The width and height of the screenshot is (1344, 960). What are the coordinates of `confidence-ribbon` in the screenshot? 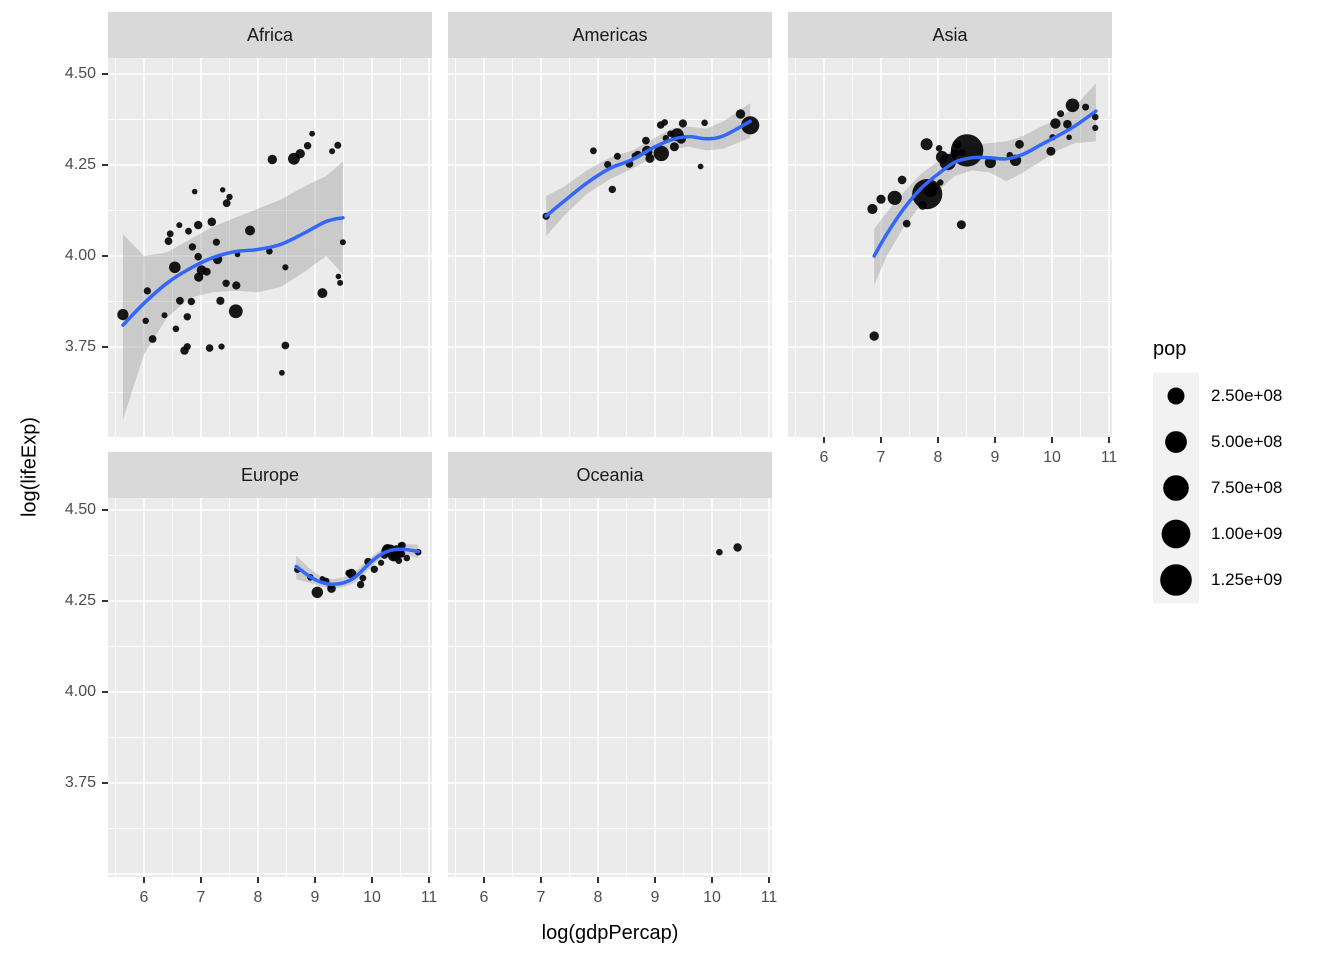 It's located at (232, 290).